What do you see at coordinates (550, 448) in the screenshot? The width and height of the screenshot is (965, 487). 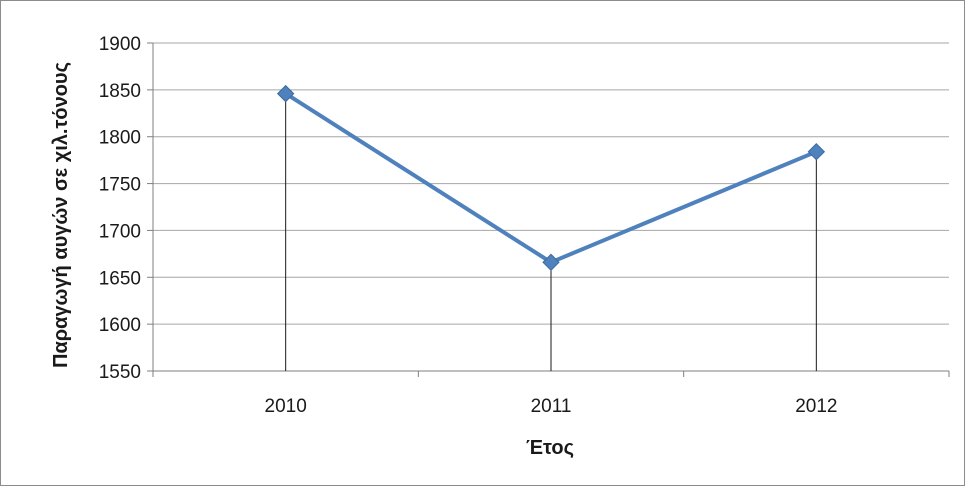 I see `x-axis-title: Έτος` at bounding box center [550, 448].